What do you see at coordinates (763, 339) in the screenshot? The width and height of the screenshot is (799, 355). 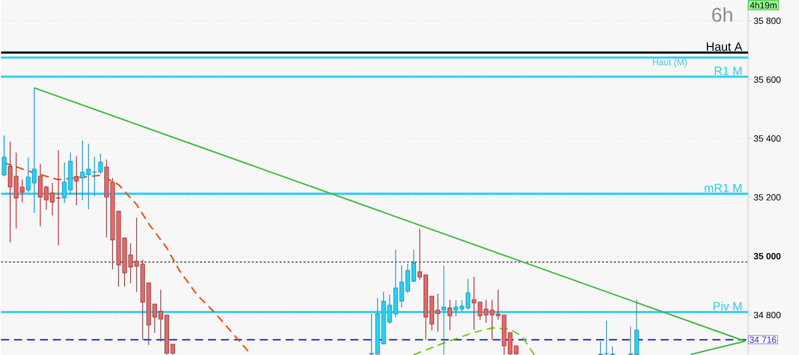 I see `ref-line-label: 34 716` at bounding box center [763, 339].